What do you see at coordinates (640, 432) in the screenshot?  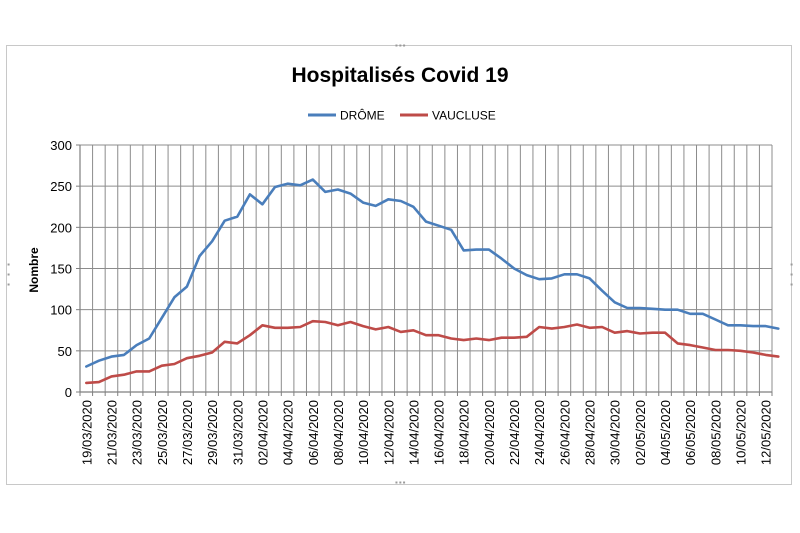 I see `x-tick-label: 02/05/2020` at bounding box center [640, 432].